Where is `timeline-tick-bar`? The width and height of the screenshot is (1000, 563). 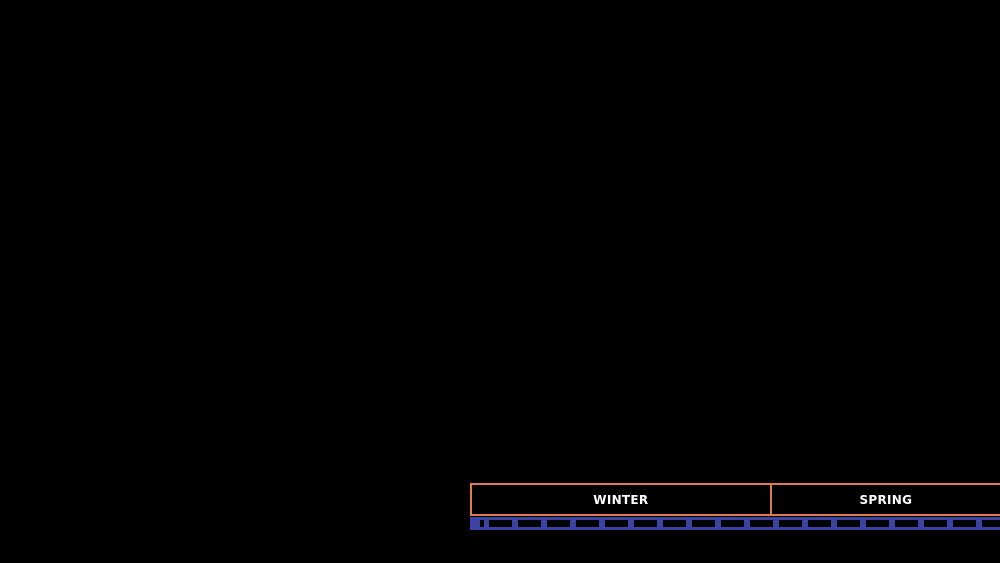 timeline-tick-bar is located at coordinates (735, 523).